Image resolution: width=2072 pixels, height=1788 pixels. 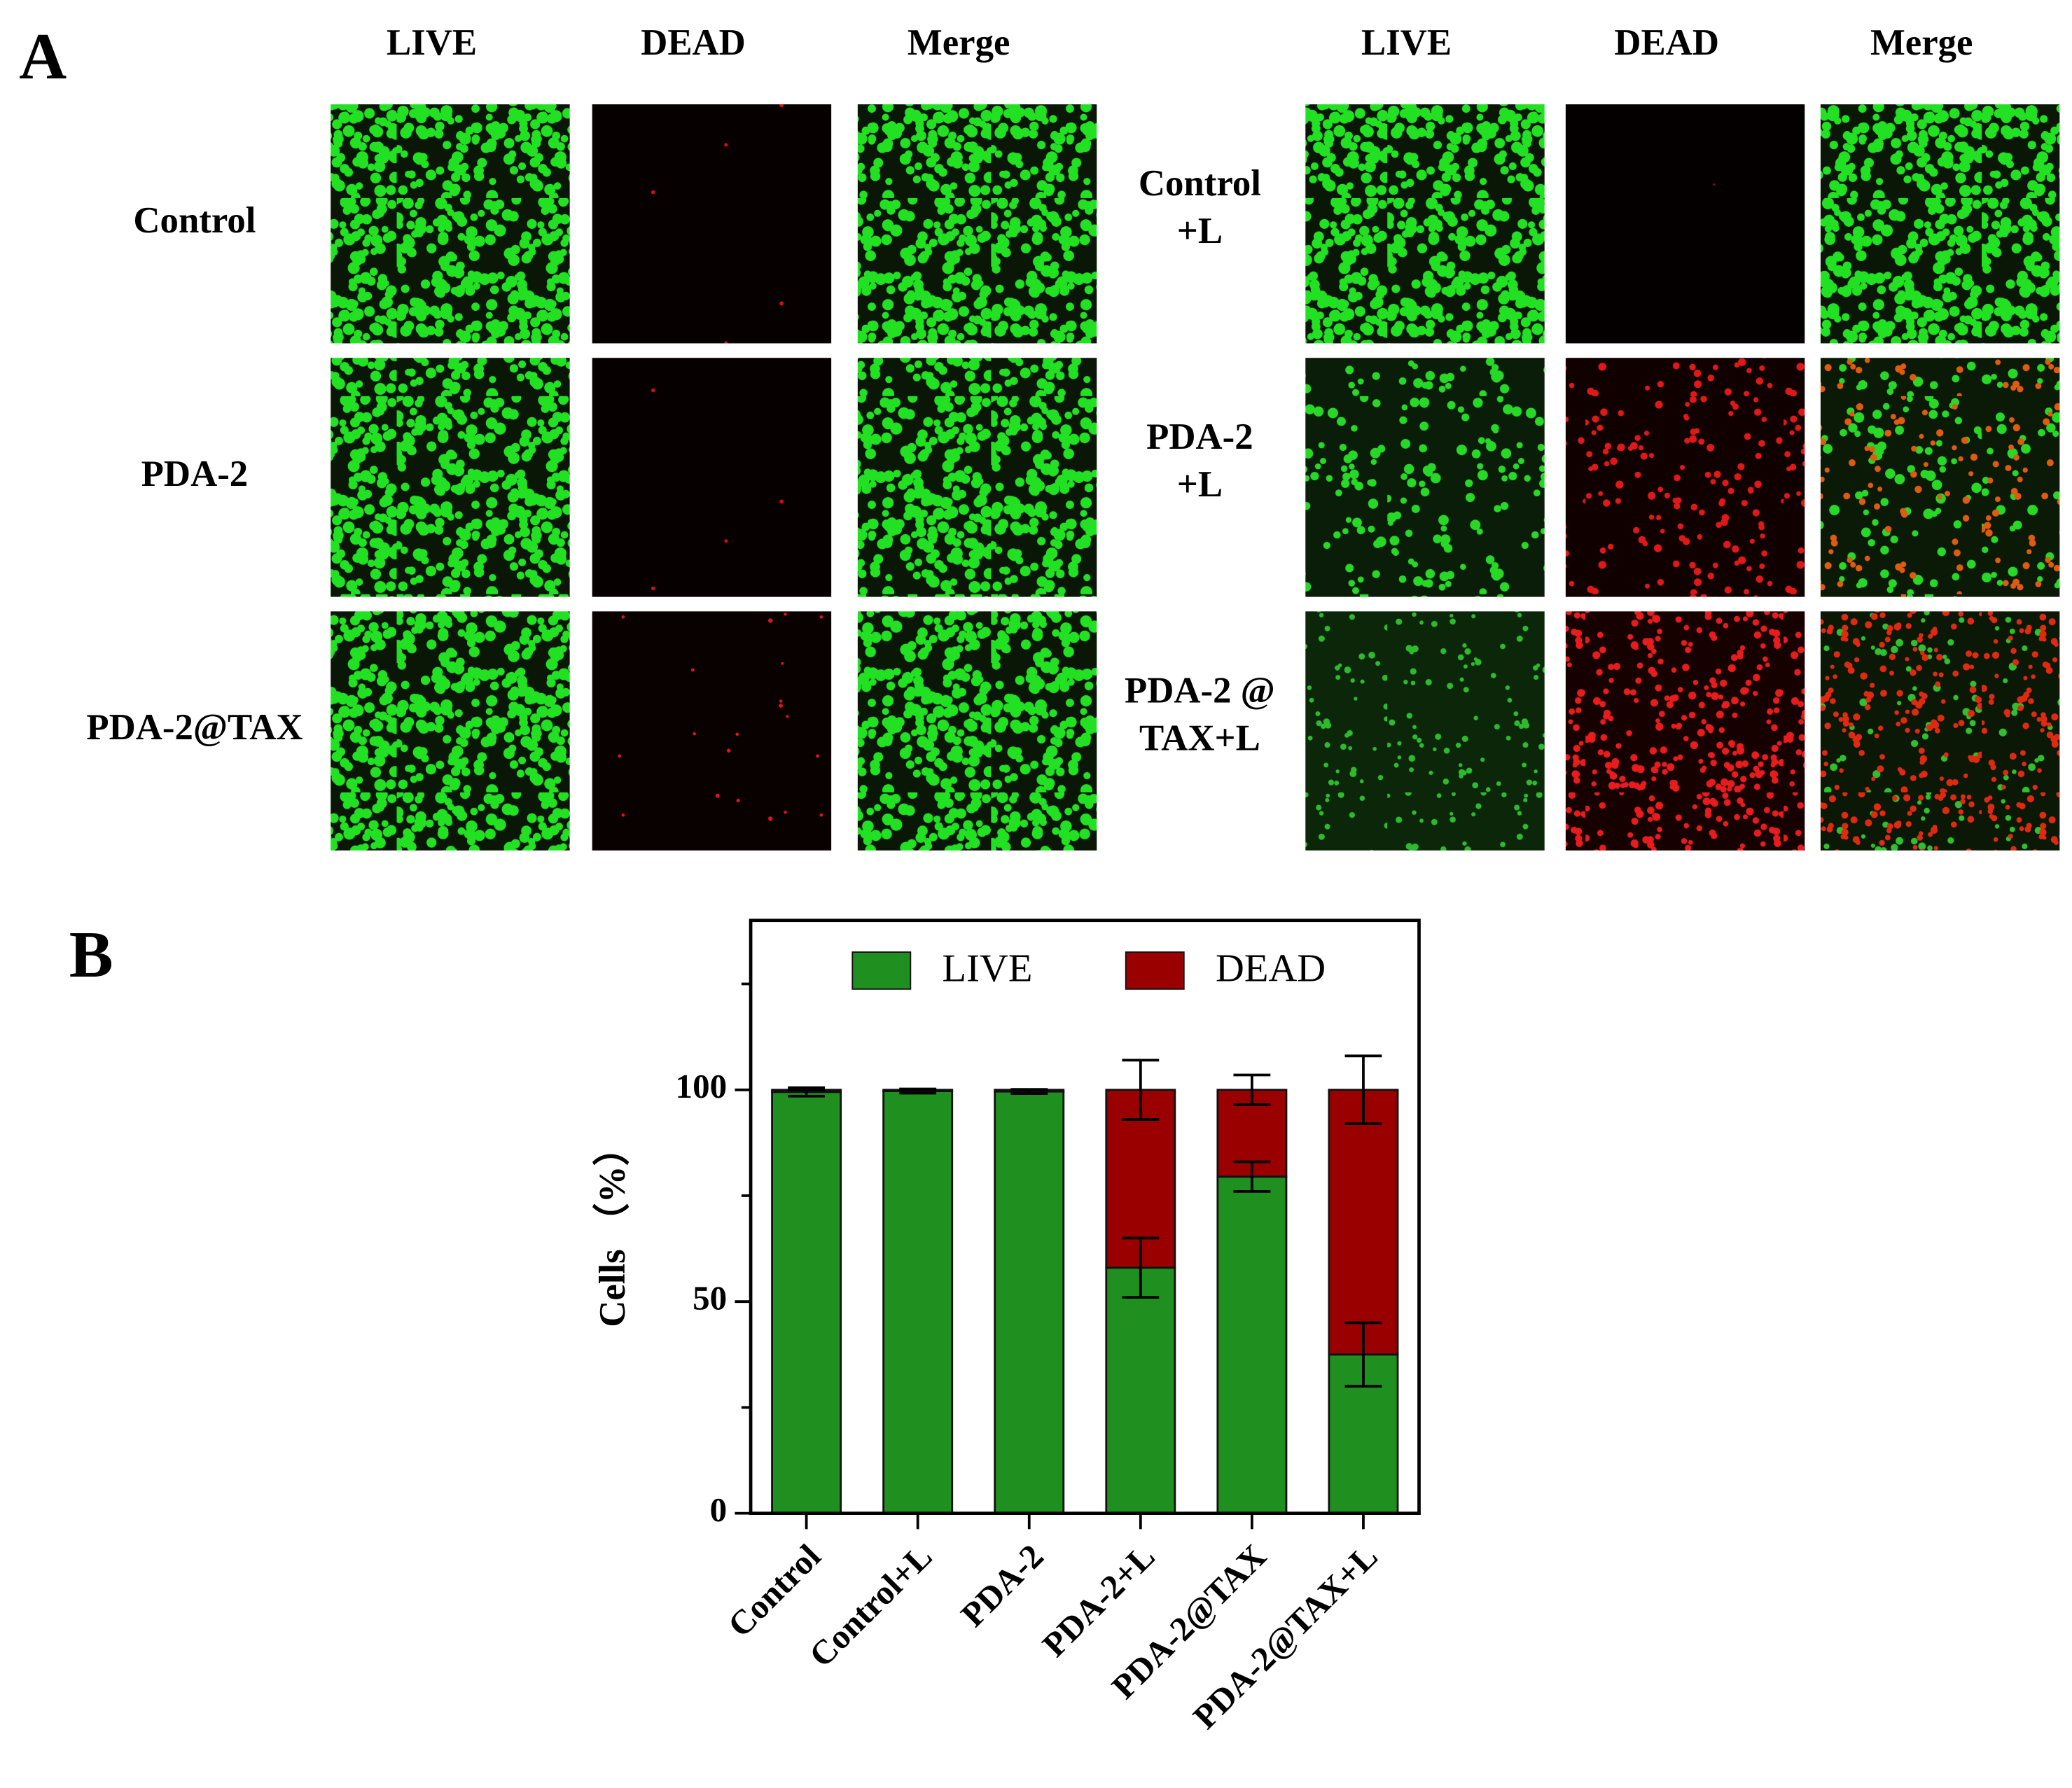 What do you see at coordinates (774, 1590) in the screenshot?
I see `x-tick-label: Control` at bounding box center [774, 1590].